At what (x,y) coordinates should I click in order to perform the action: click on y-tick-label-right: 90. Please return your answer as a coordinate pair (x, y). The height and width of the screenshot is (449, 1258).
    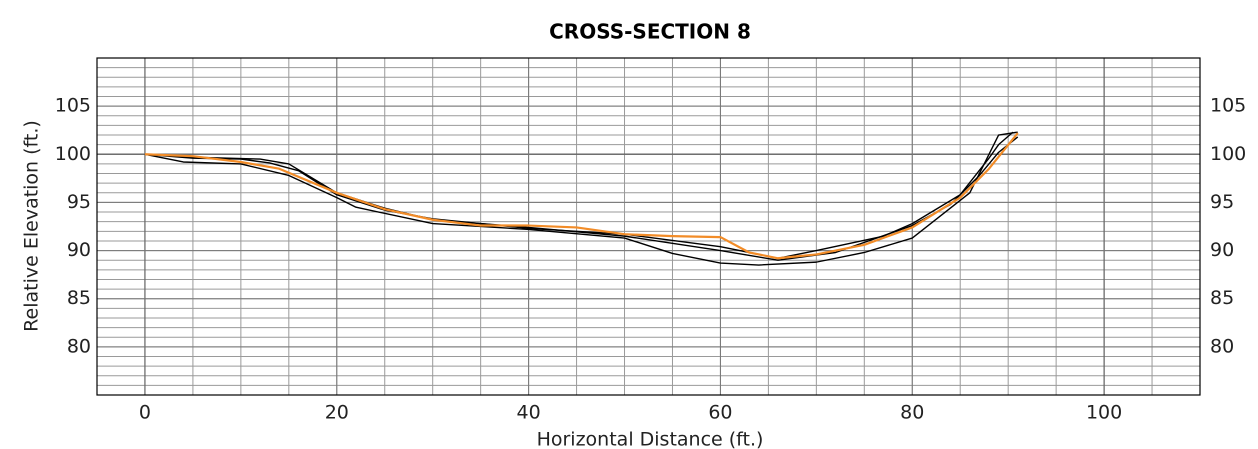
    Looking at the image, I should click on (1222, 250).